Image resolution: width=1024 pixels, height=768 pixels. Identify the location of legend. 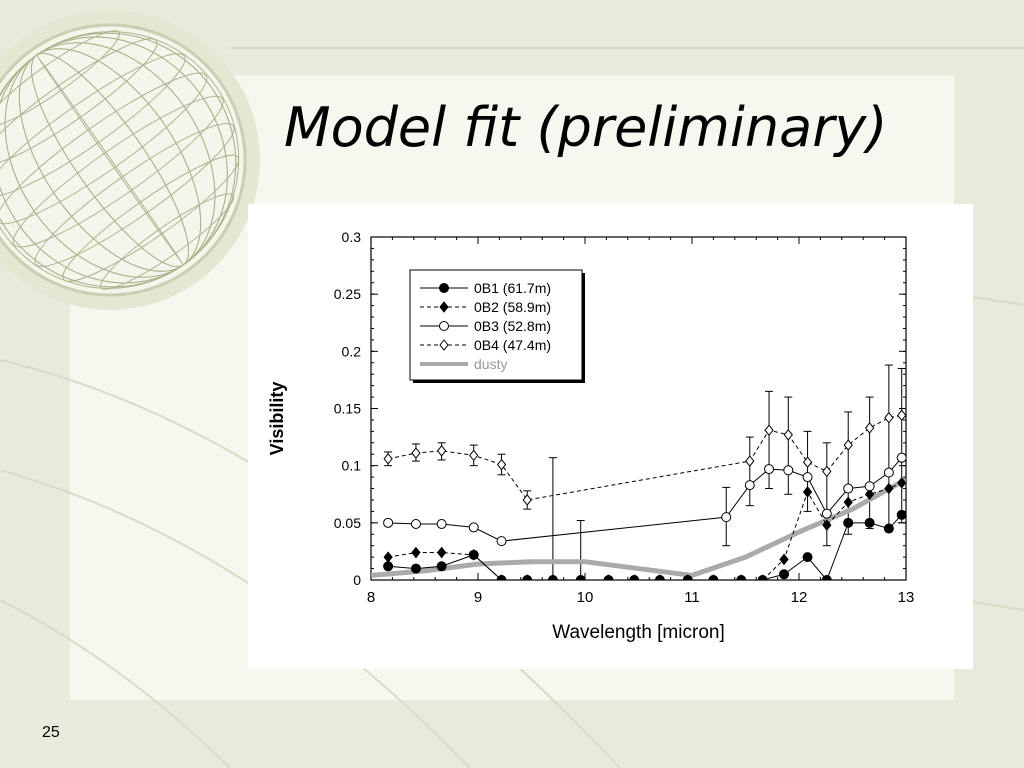
(496, 325).